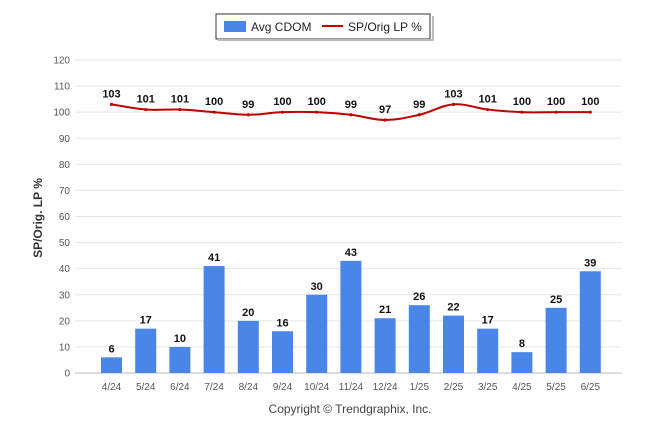 The image size is (646, 434). What do you see at coordinates (65, 295) in the screenshot?
I see `y-tick-label: 30` at bounding box center [65, 295].